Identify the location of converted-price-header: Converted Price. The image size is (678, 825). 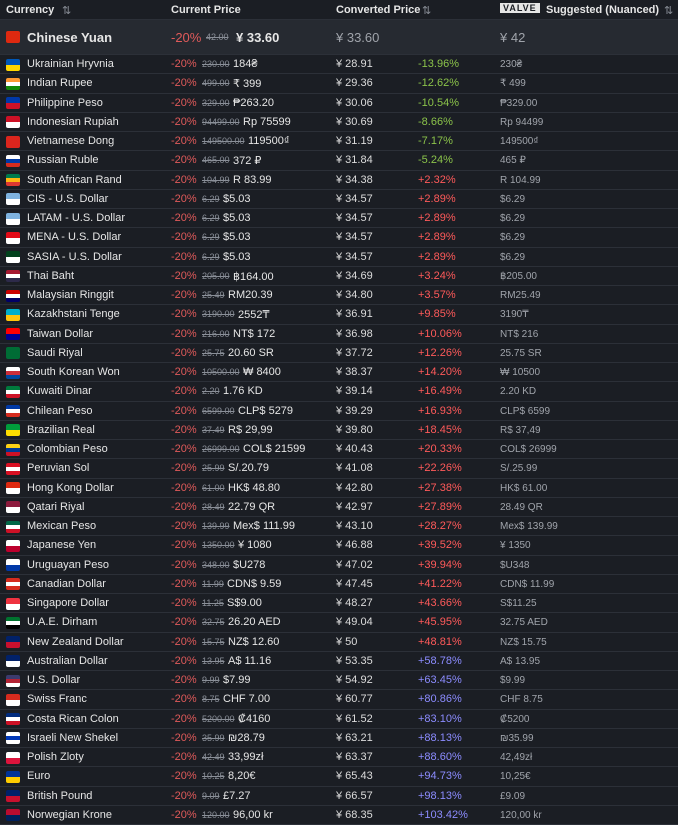
(378, 10).